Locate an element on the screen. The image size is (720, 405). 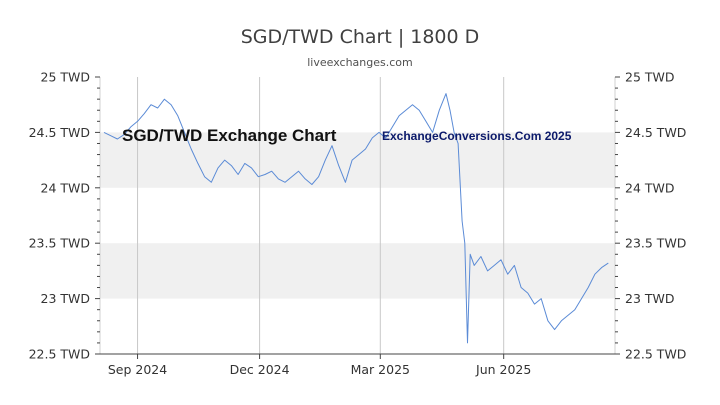
y-tick-label-right: 22.5 TWD is located at coordinates (655, 354).